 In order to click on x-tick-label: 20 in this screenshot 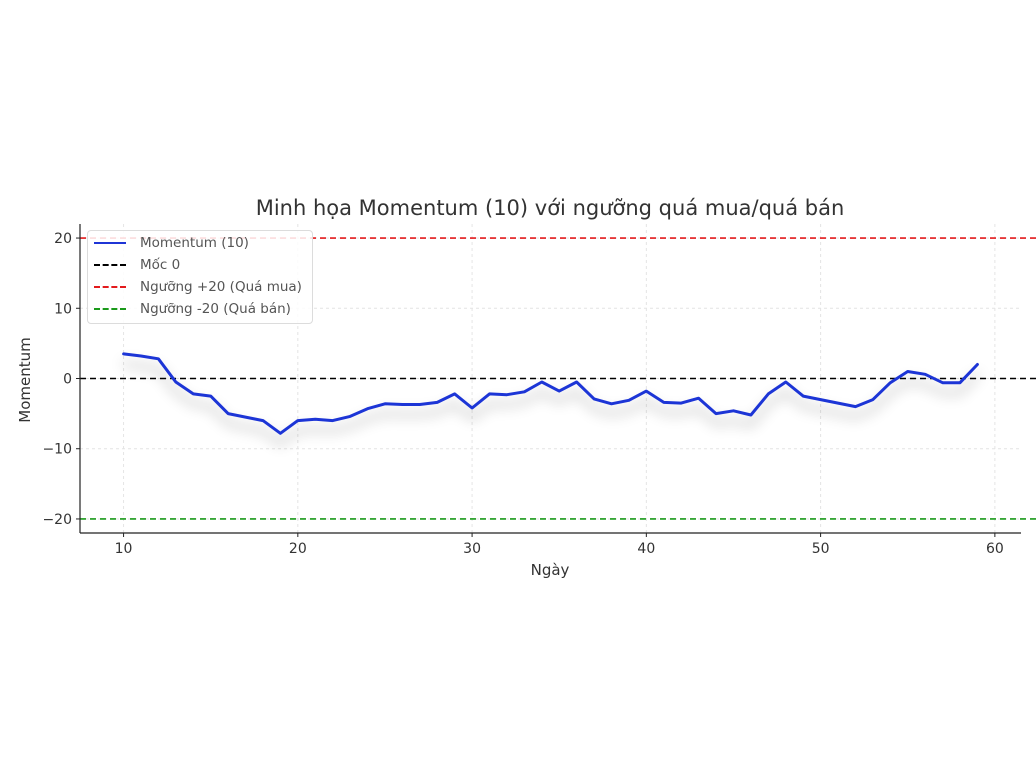, I will do `click(298, 549)`.